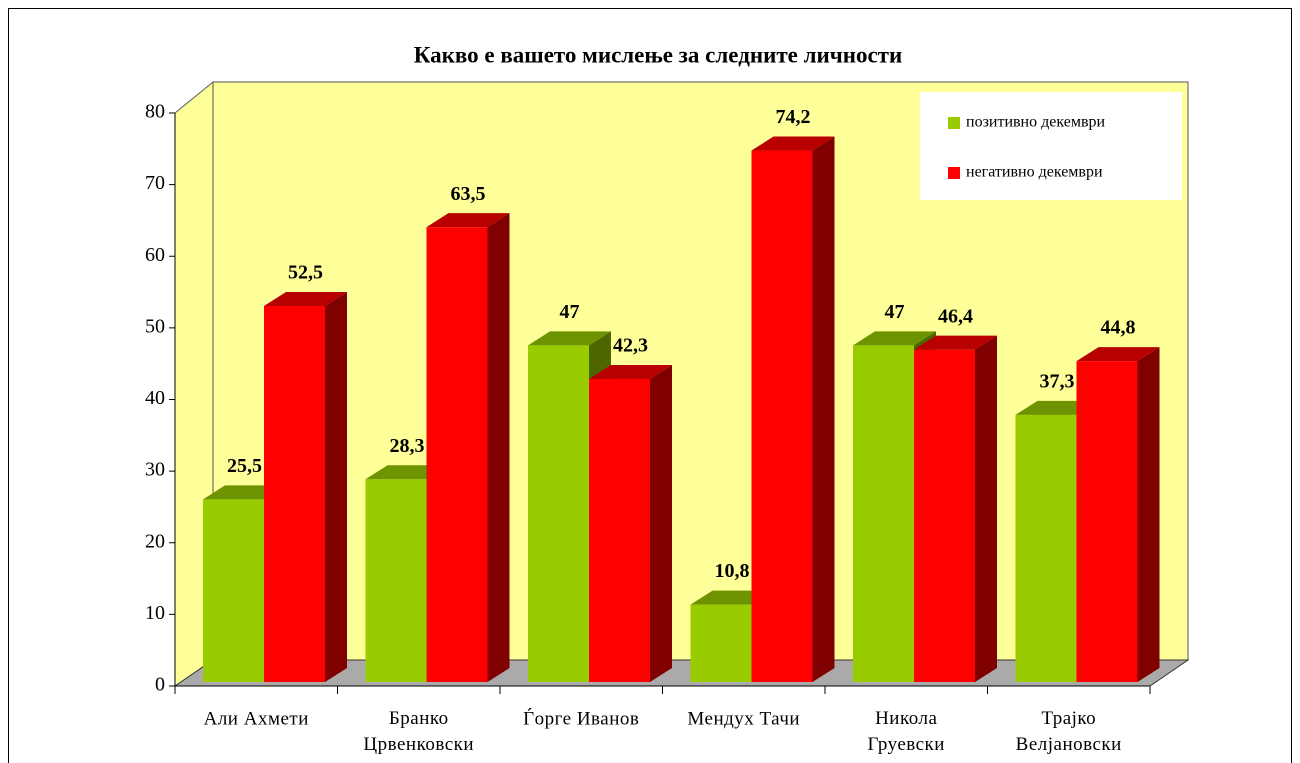 This screenshot has width=1300, height=763. What do you see at coordinates (732, 571) in the screenshot?
I see `value-label: 10,8` at bounding box center [732, 571].